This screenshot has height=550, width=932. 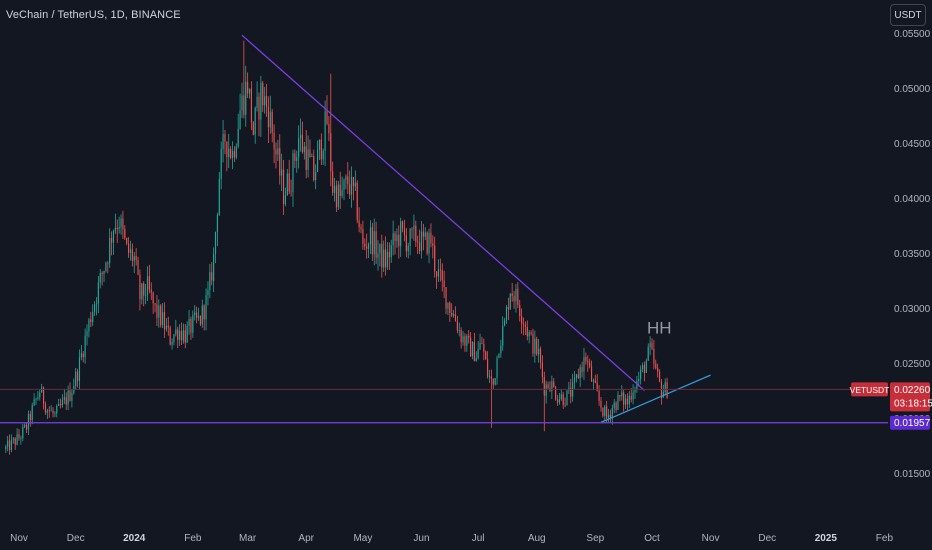 What do you see at coordinates (306, 538) in the screenshot?
I see `x-tick-label: Apr` at bounding box center [306, 538].